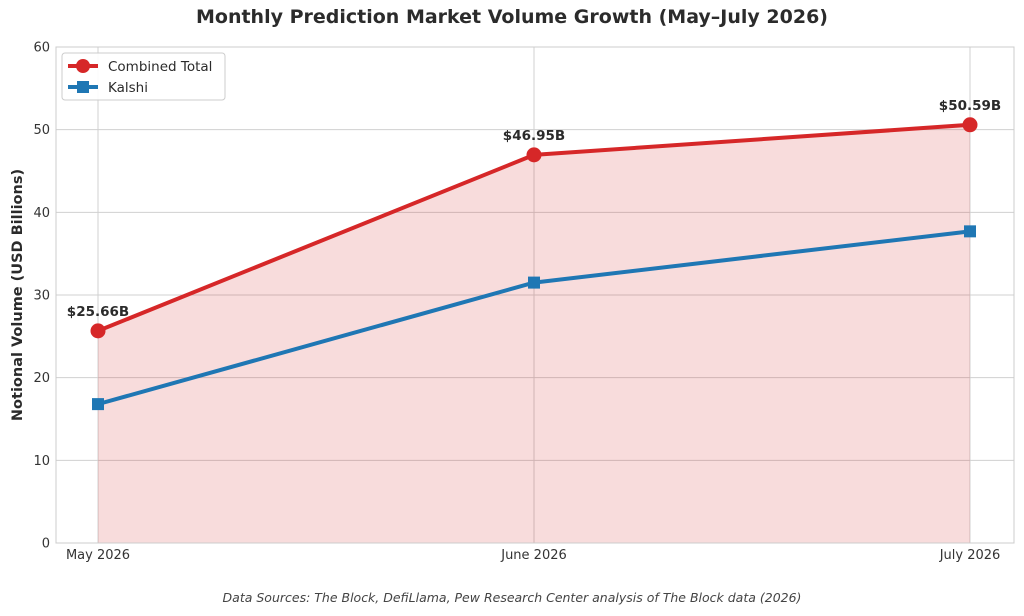  I want to click on y-tick-label: 10, so click(41, 461).